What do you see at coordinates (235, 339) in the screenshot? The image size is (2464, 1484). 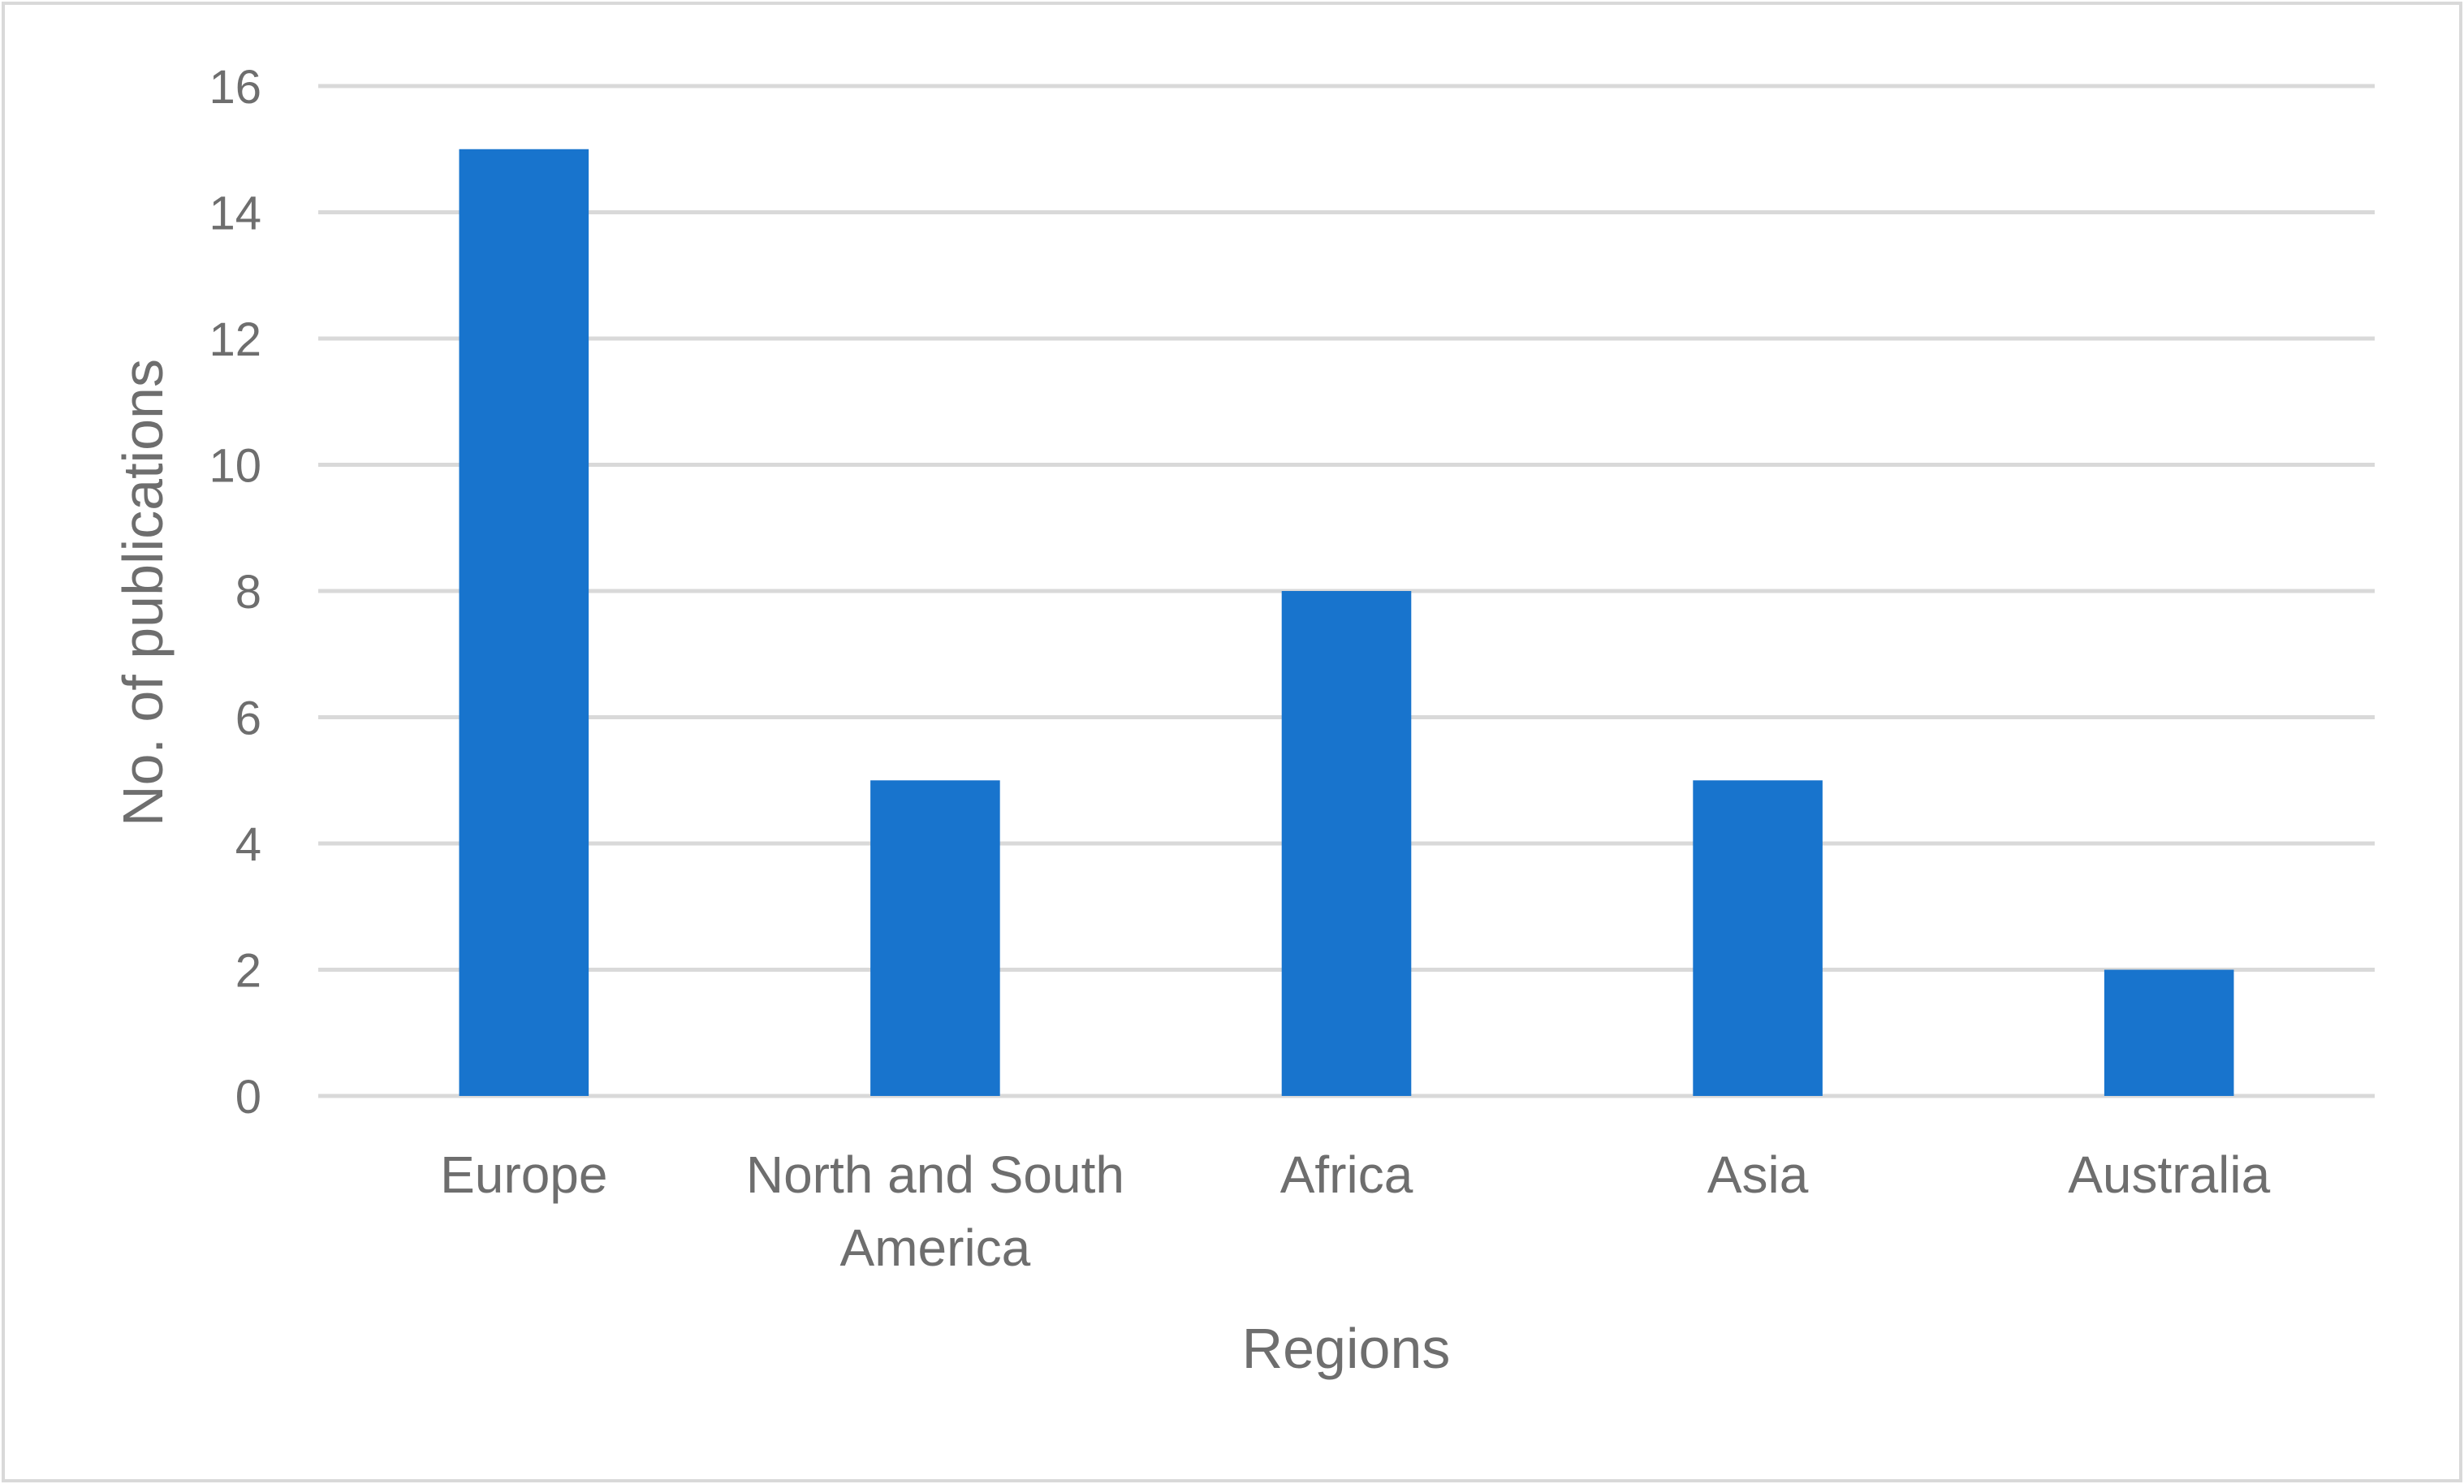 I see `y-tick-label: 12` at bounding box center [235, 339].